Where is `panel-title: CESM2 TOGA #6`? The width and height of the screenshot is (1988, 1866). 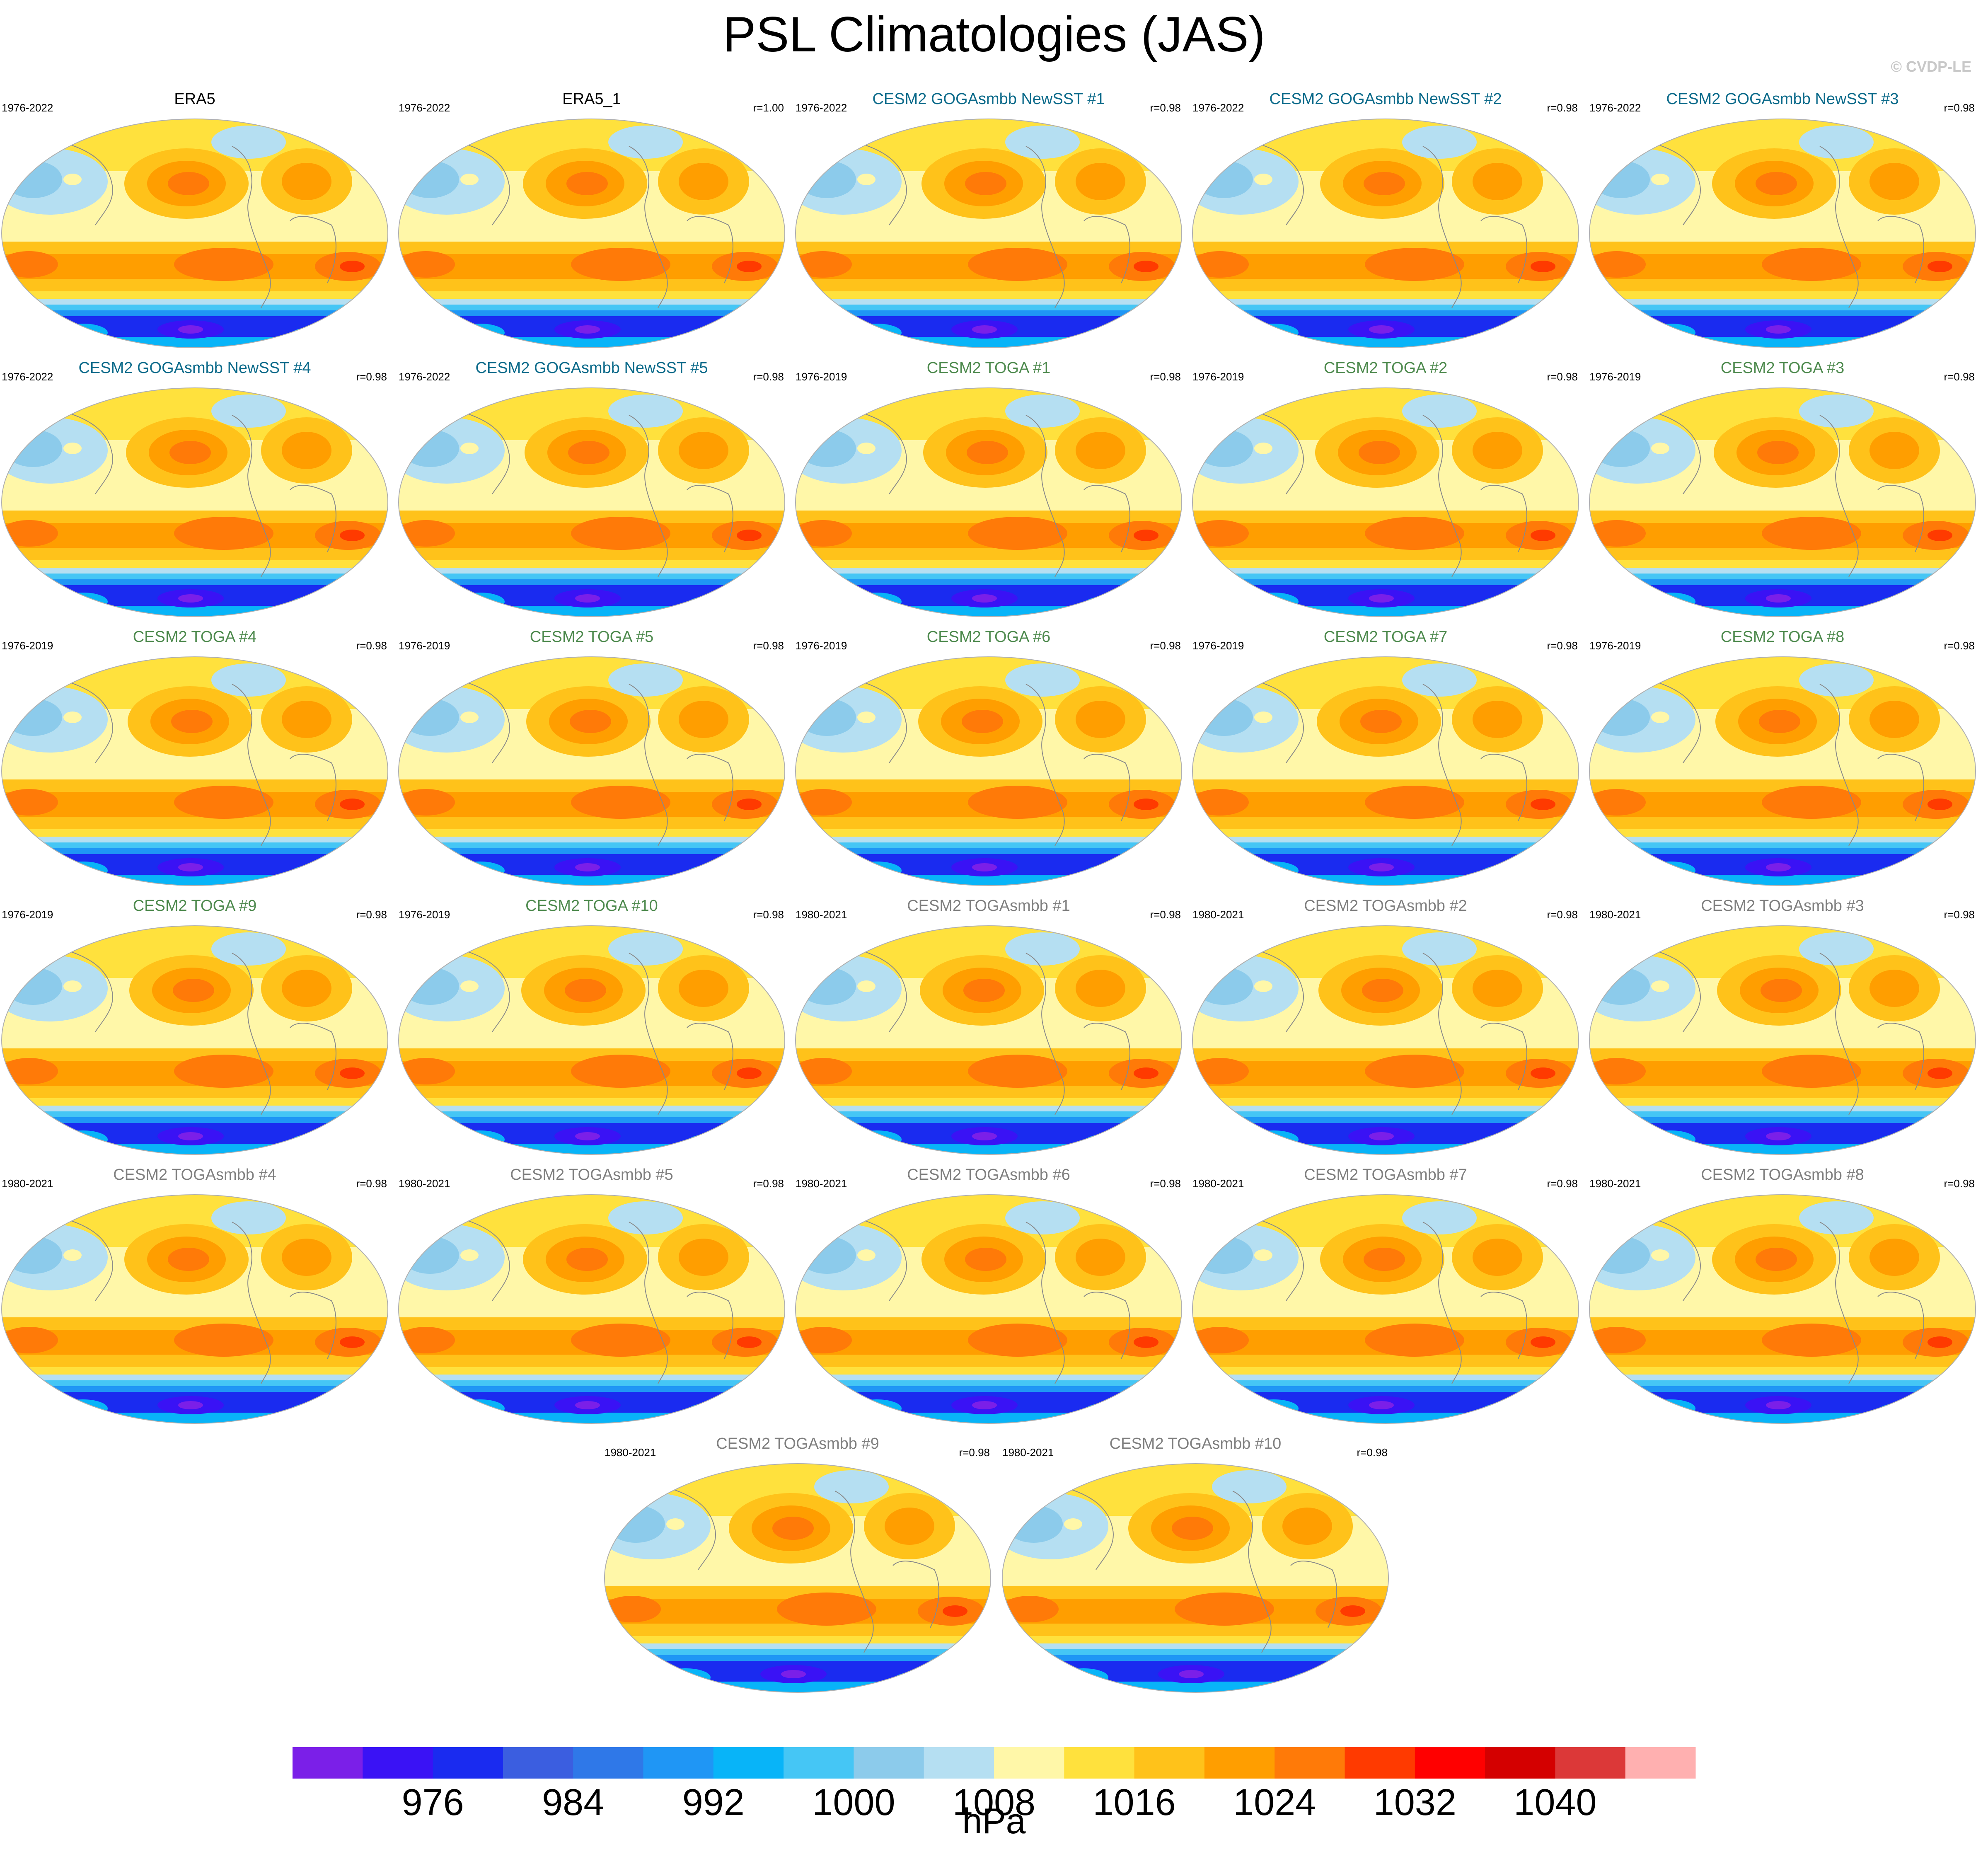 panel-title: CESM2 TOGA #6 is located at coordinates (988, 637).